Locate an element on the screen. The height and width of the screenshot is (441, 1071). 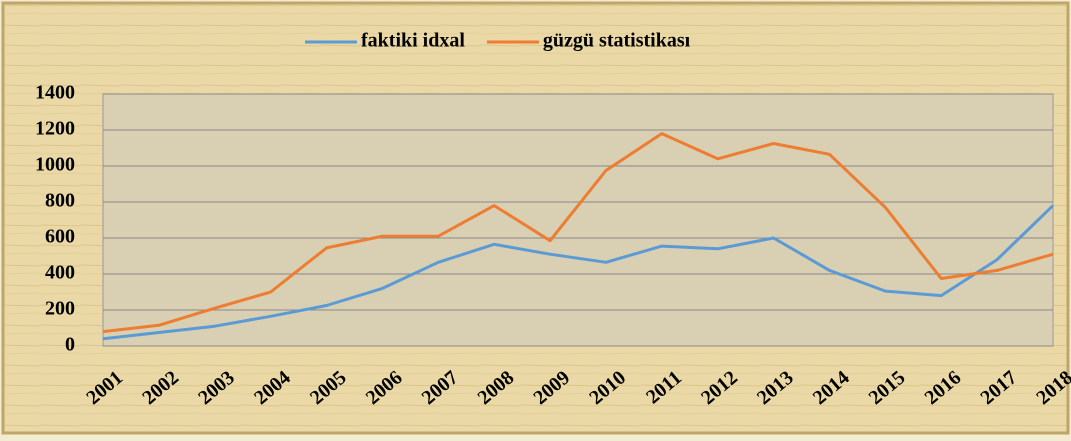
legend-label: faktiki idxal is located at coordinates (413, 41).